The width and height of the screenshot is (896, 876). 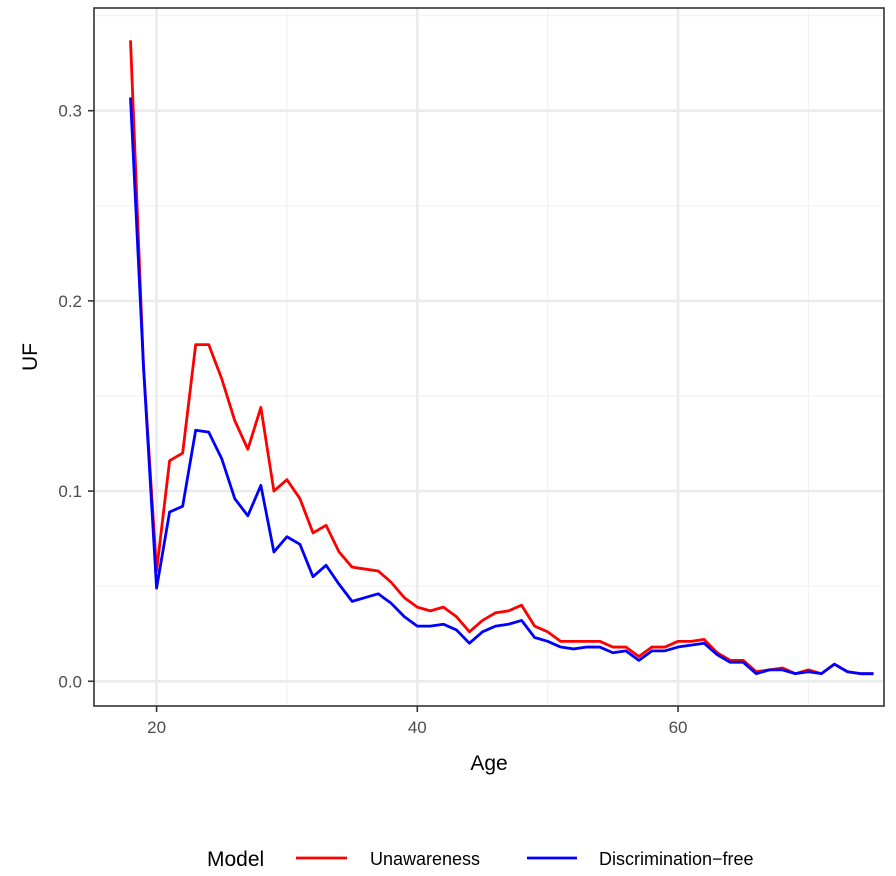 What do you see at coordinates (417, 727) in the screenshot?
I see `x-tick-label: 40` at bounding box center [417, 727].